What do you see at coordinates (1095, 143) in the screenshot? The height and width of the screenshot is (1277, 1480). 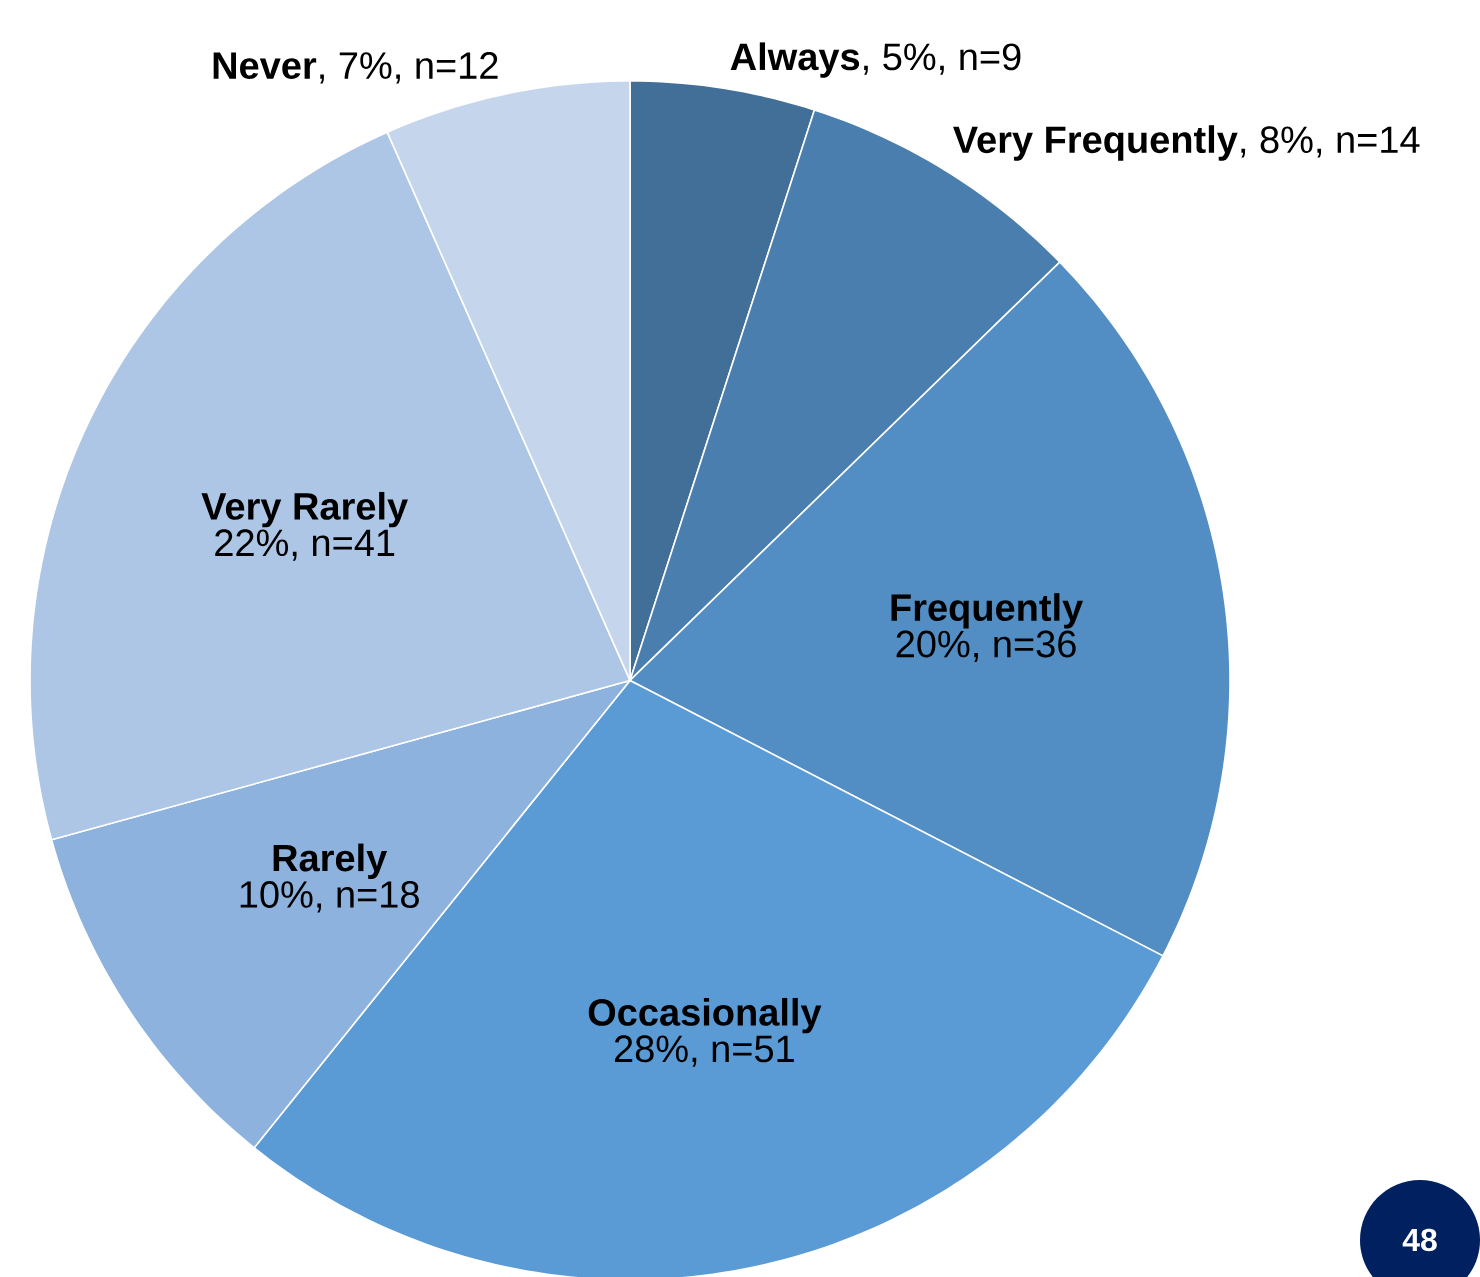 I see `slice-label: Very Frequently` at bounding box center [1095, 143].